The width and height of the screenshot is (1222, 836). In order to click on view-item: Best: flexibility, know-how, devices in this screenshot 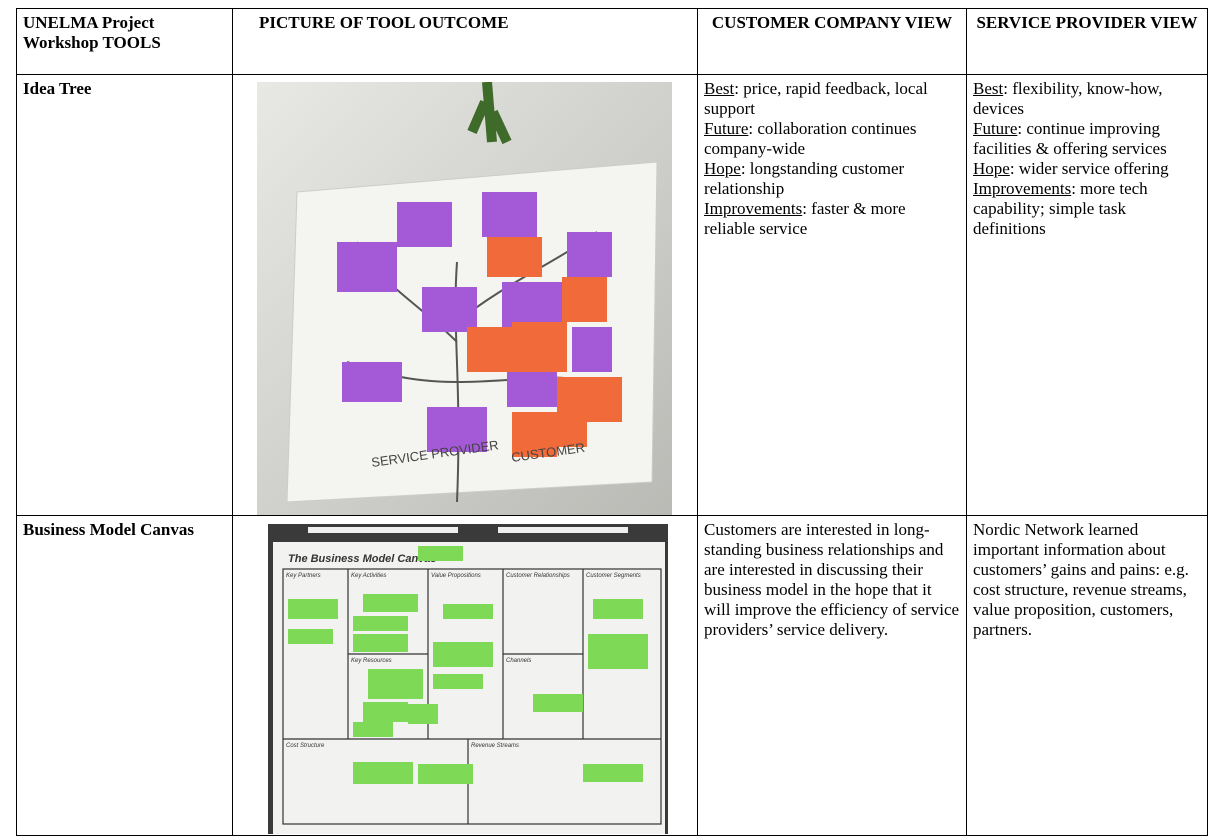, I will do `click(1087, 99)`.